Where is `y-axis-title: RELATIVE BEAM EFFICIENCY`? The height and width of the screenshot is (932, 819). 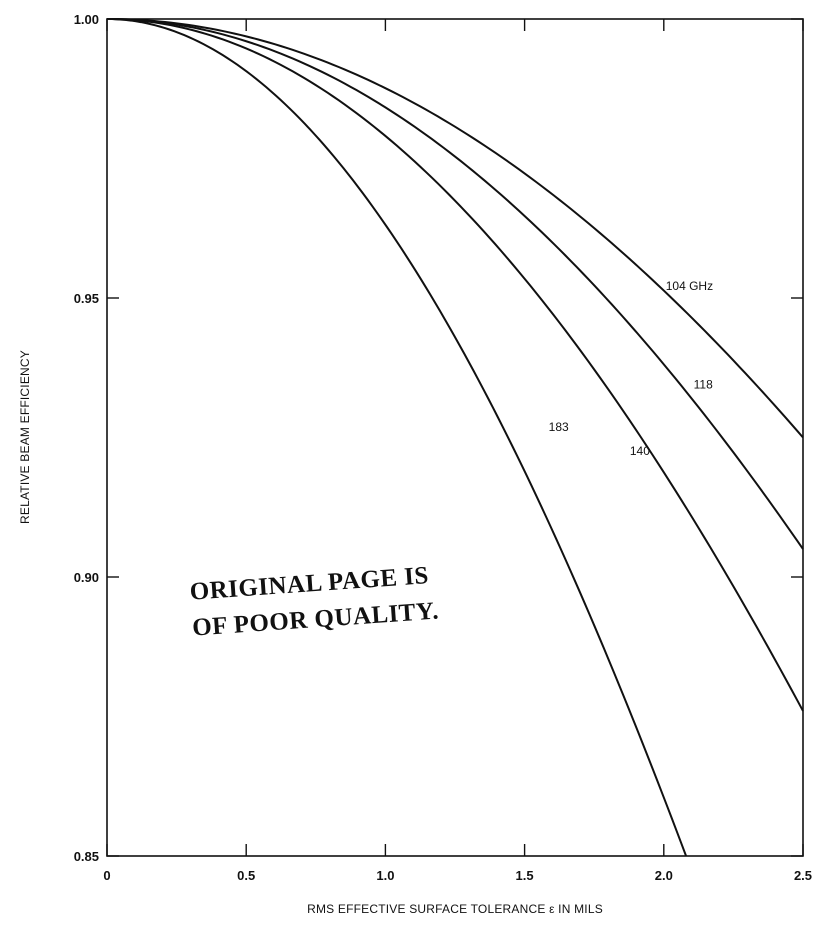 y-axis-title: RELATIVE BEAM EFFICIENCY is located at coordinates (25, 437).